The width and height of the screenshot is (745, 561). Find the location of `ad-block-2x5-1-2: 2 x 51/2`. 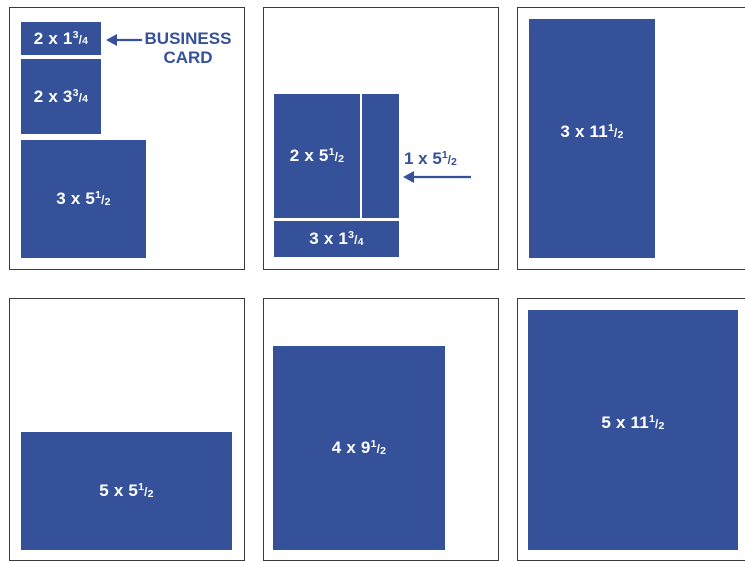

ad-block-2x5-1-2: 2 x 51/2 is located at coordinates (317, 156).